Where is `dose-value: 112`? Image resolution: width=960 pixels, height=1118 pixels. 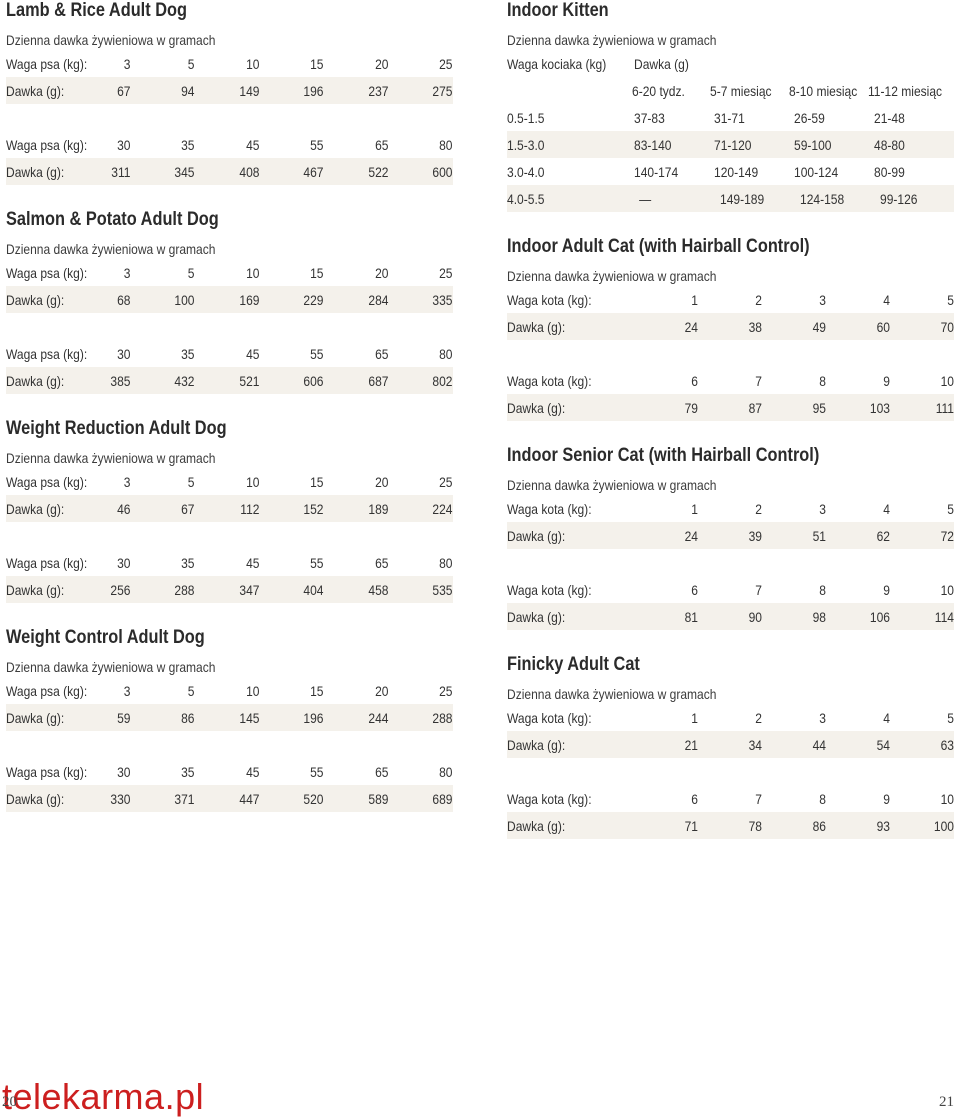
dose-value: 112 is located at coordinates (250, 508).